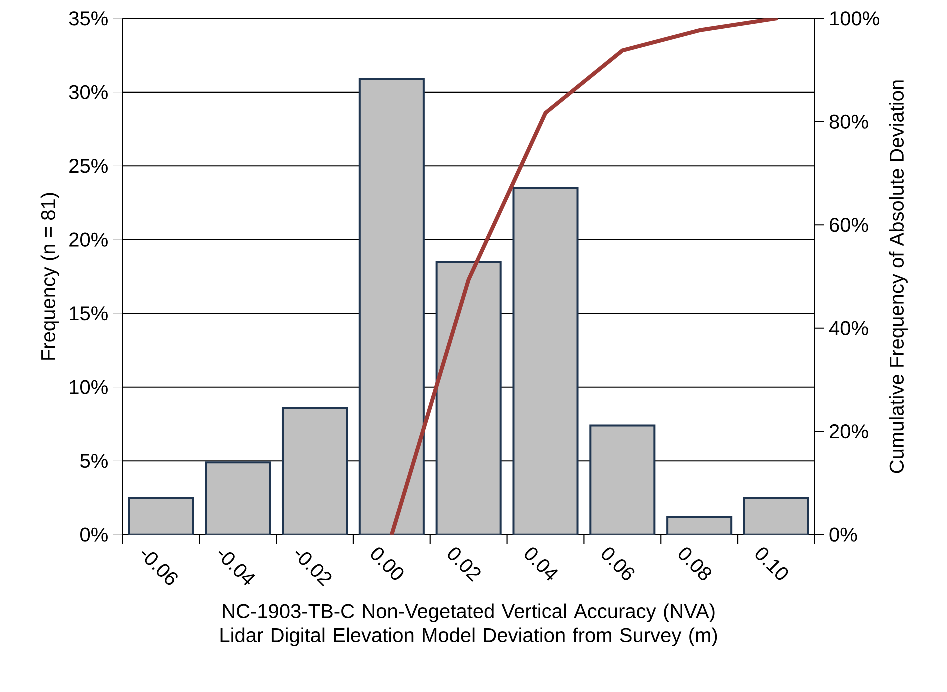  I want to click on y2-tick-label: 40%, so click(848, 328).